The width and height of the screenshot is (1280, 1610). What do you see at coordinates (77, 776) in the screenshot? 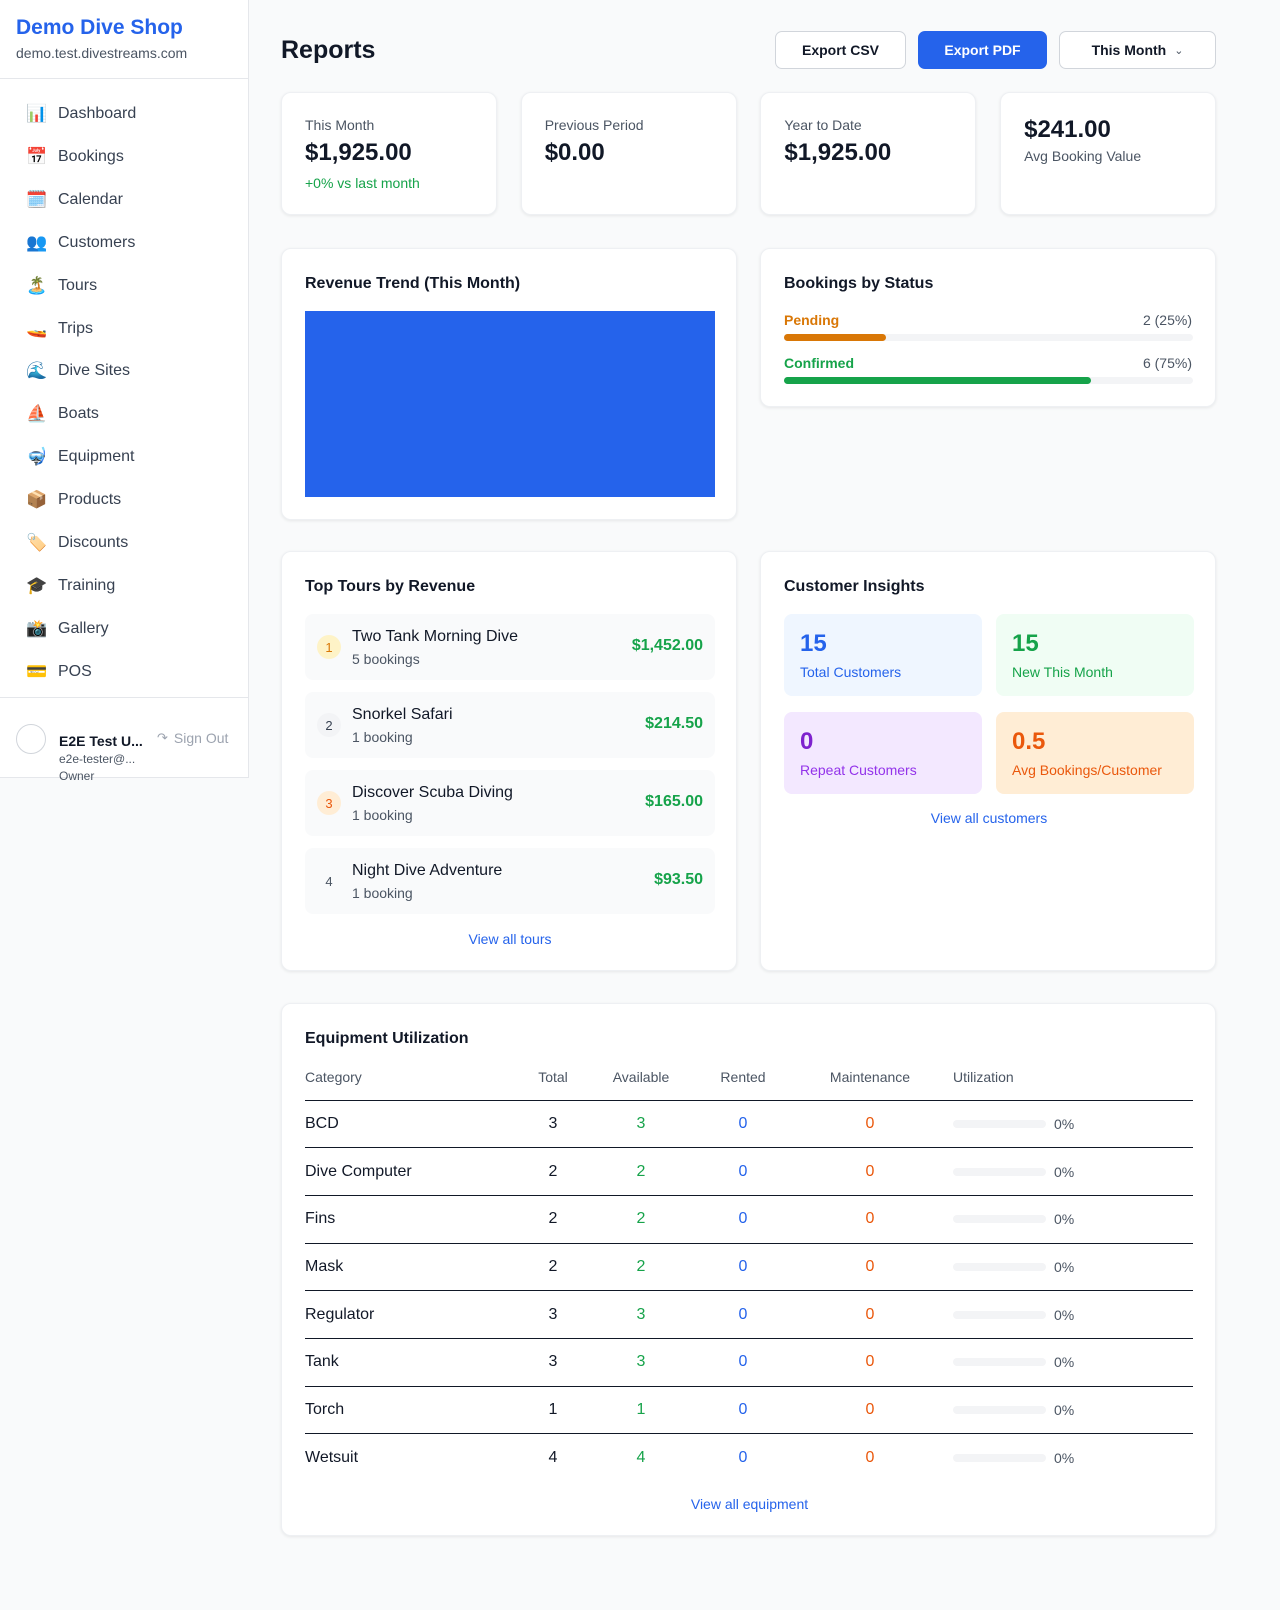
I see `user-role: Owner` at bounding box center [77, 776].